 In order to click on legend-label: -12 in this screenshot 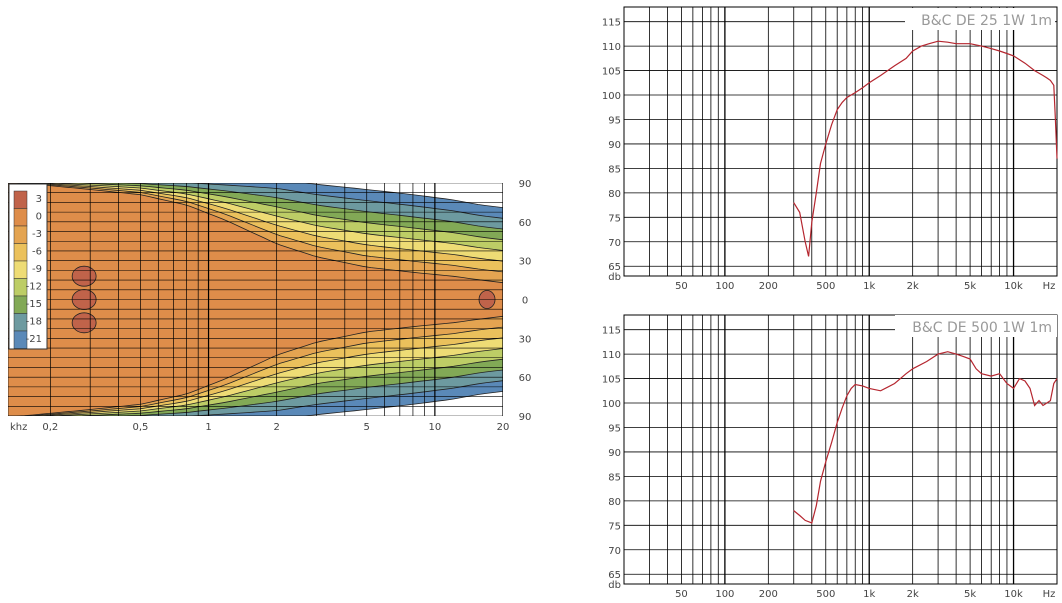, I will do `click(34, 287)`.